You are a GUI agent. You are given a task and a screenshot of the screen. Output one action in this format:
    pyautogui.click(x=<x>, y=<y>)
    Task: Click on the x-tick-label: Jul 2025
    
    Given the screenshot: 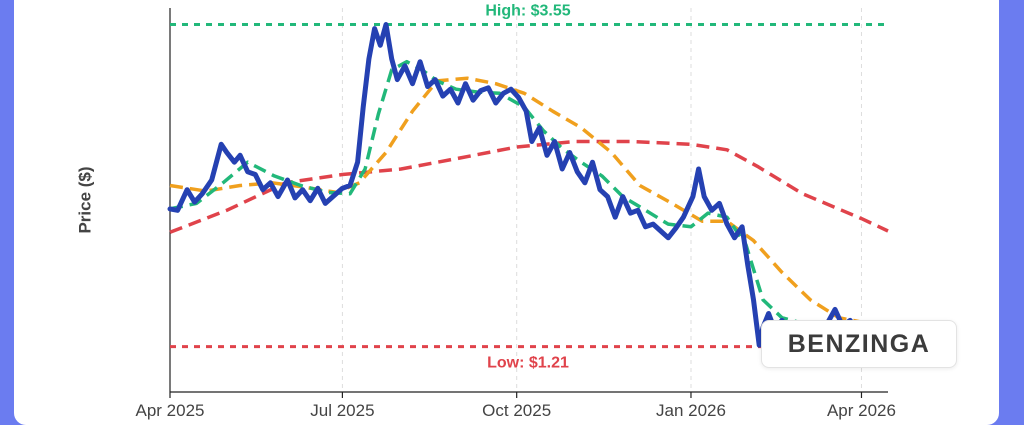 What is the action you would take?
    pyautogui.click(x=342, y=410)
    